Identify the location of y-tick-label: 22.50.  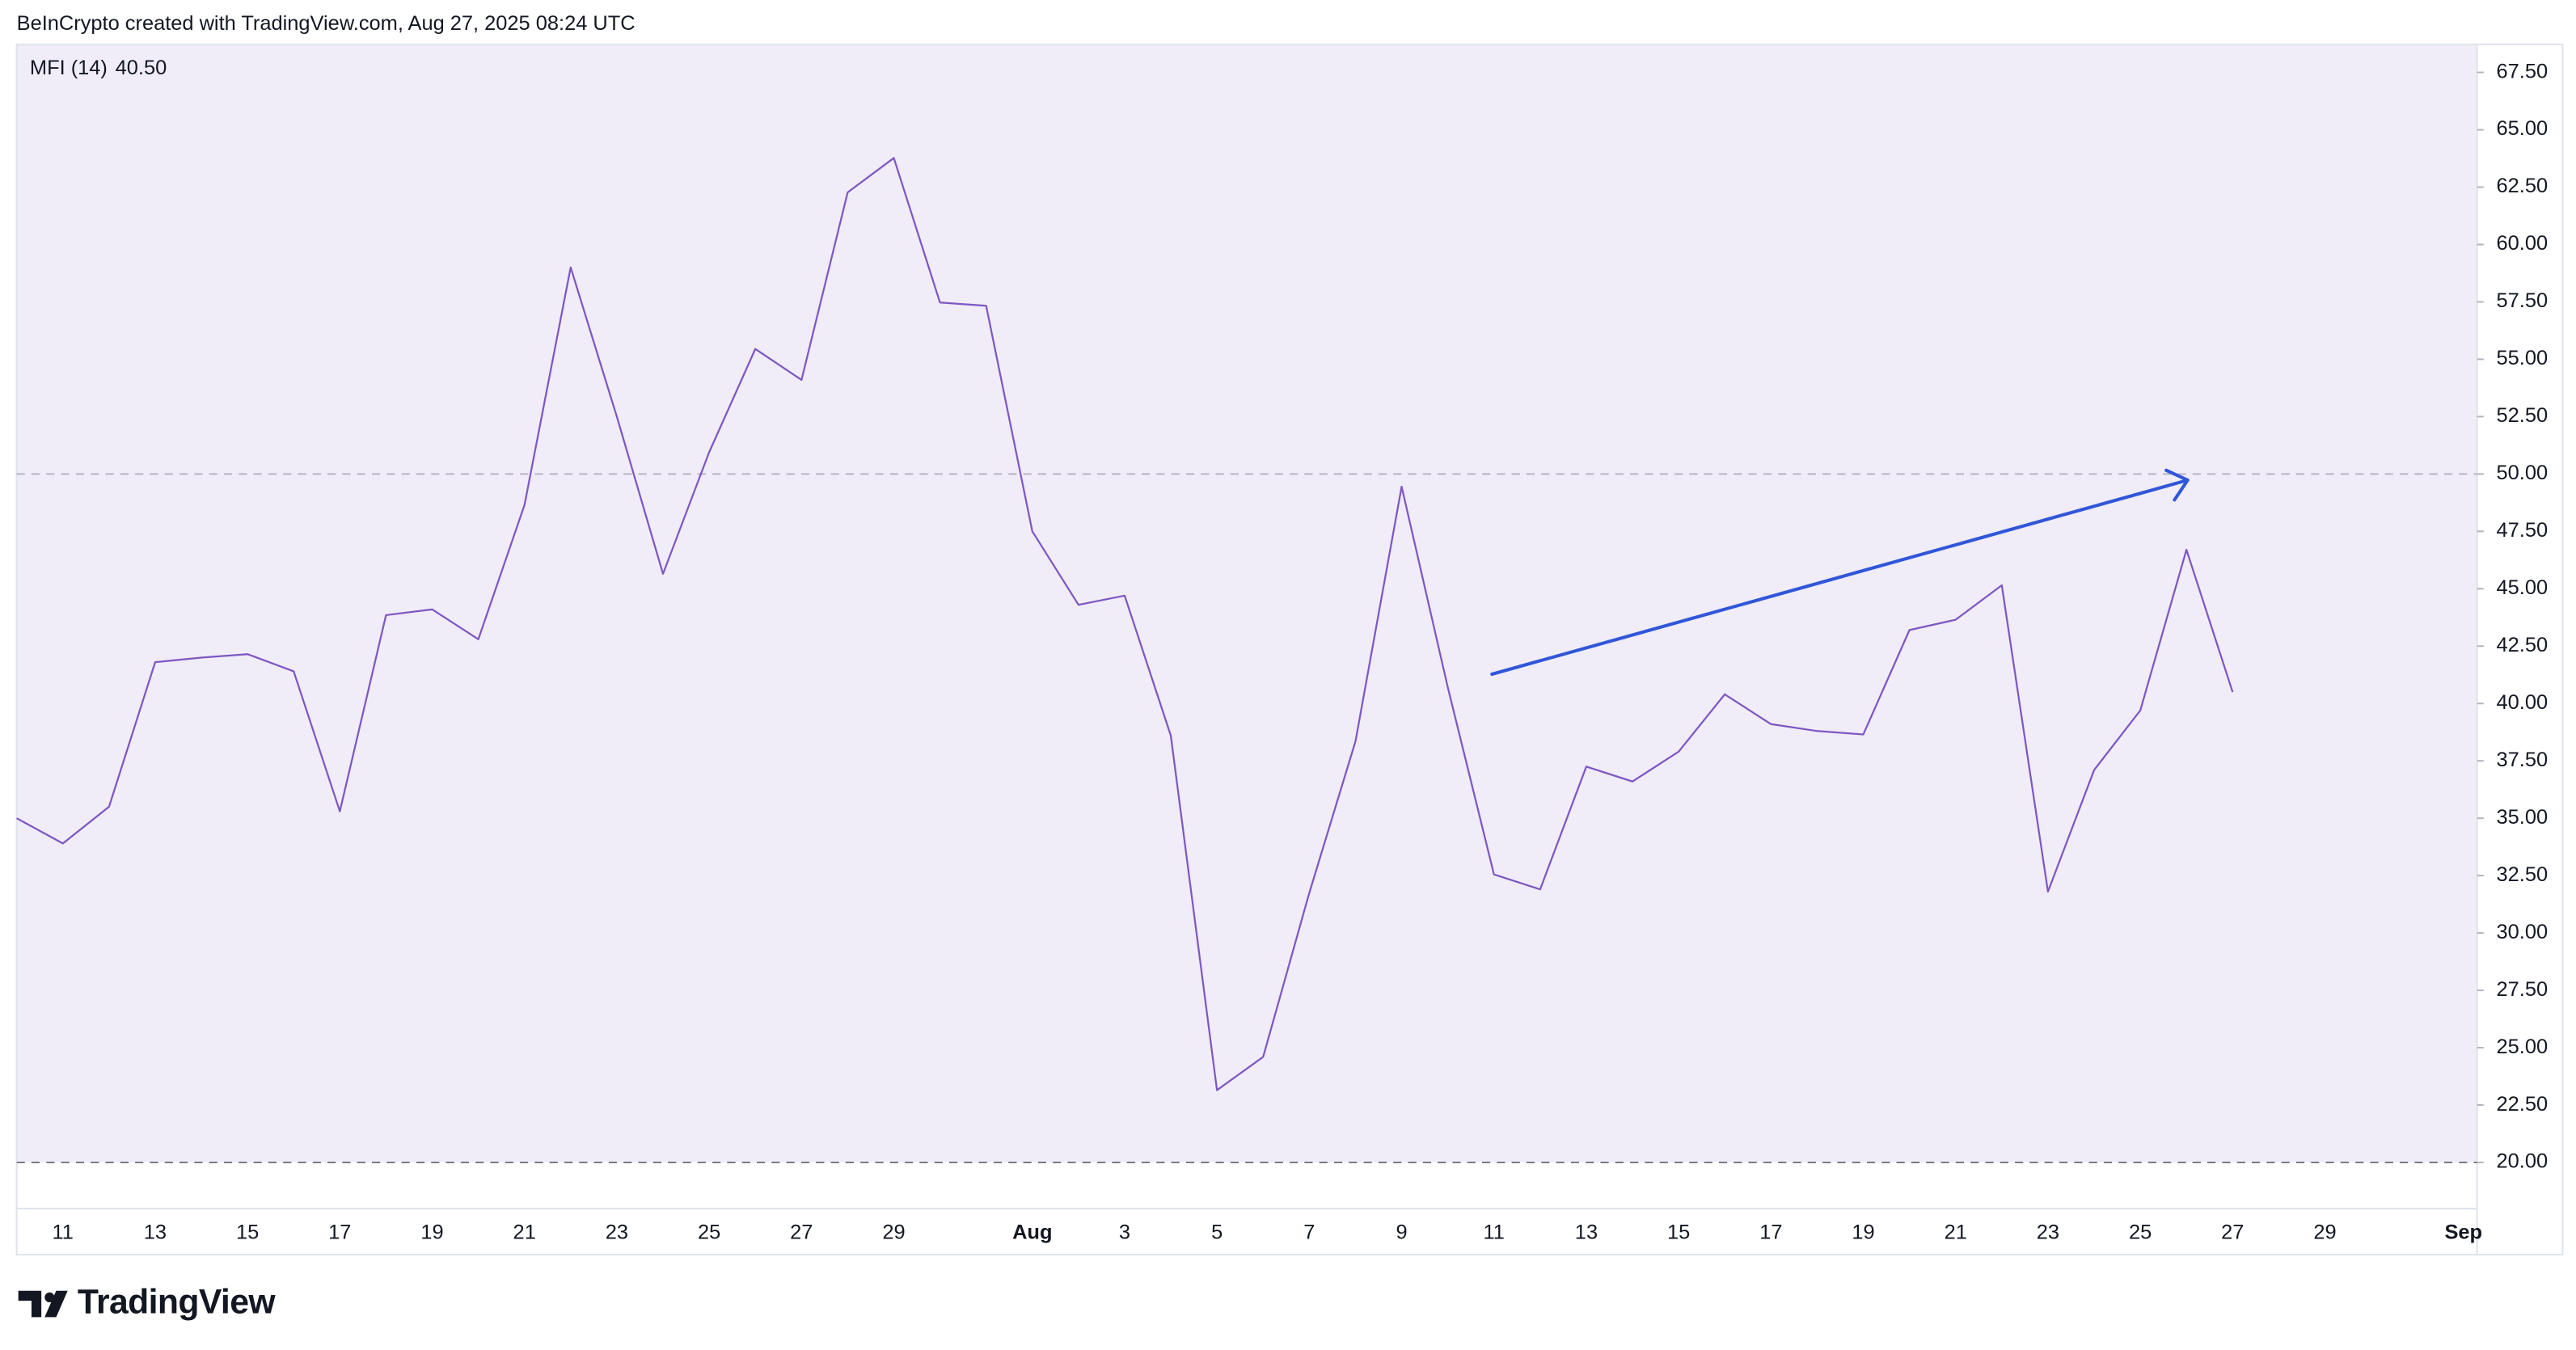
(2523, 1104).